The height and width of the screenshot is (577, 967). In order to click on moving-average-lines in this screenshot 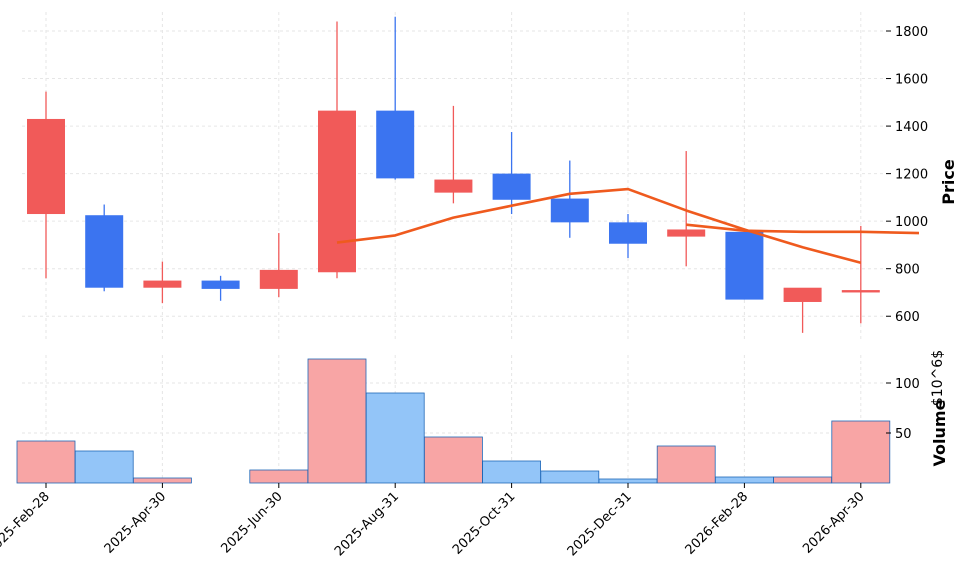, I will do `click(628, 226)`.